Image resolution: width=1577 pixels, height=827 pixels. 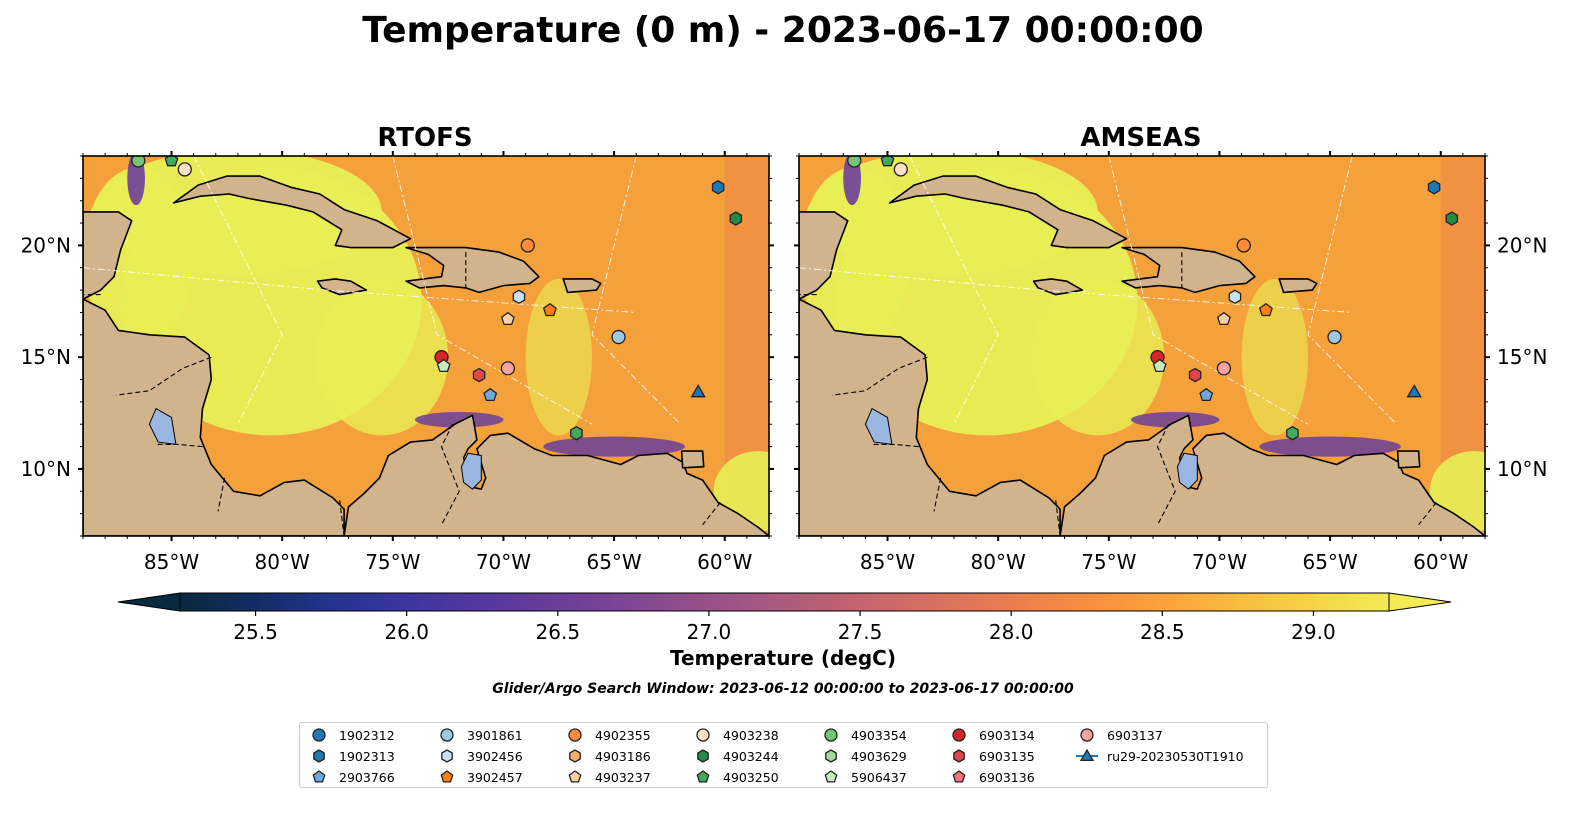 What do you see at coordinates (503, 562) in the screenshot?
I see `lon-tick-label: 70°W` at bounding box center [503, 562].